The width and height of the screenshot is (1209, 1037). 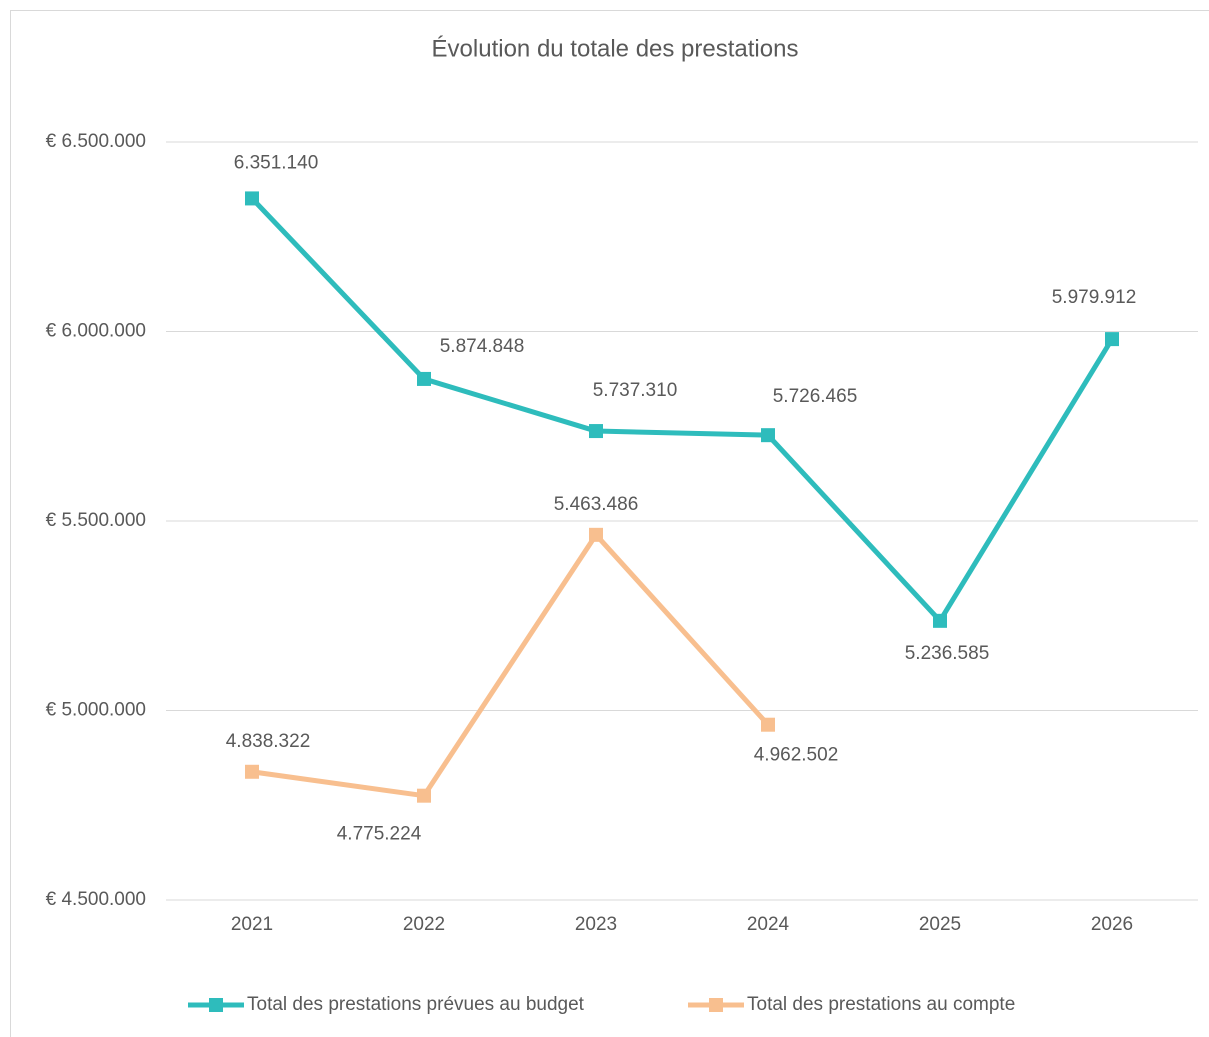 I want to click on data-label: 4.962.502, so click(x=796, y=755).